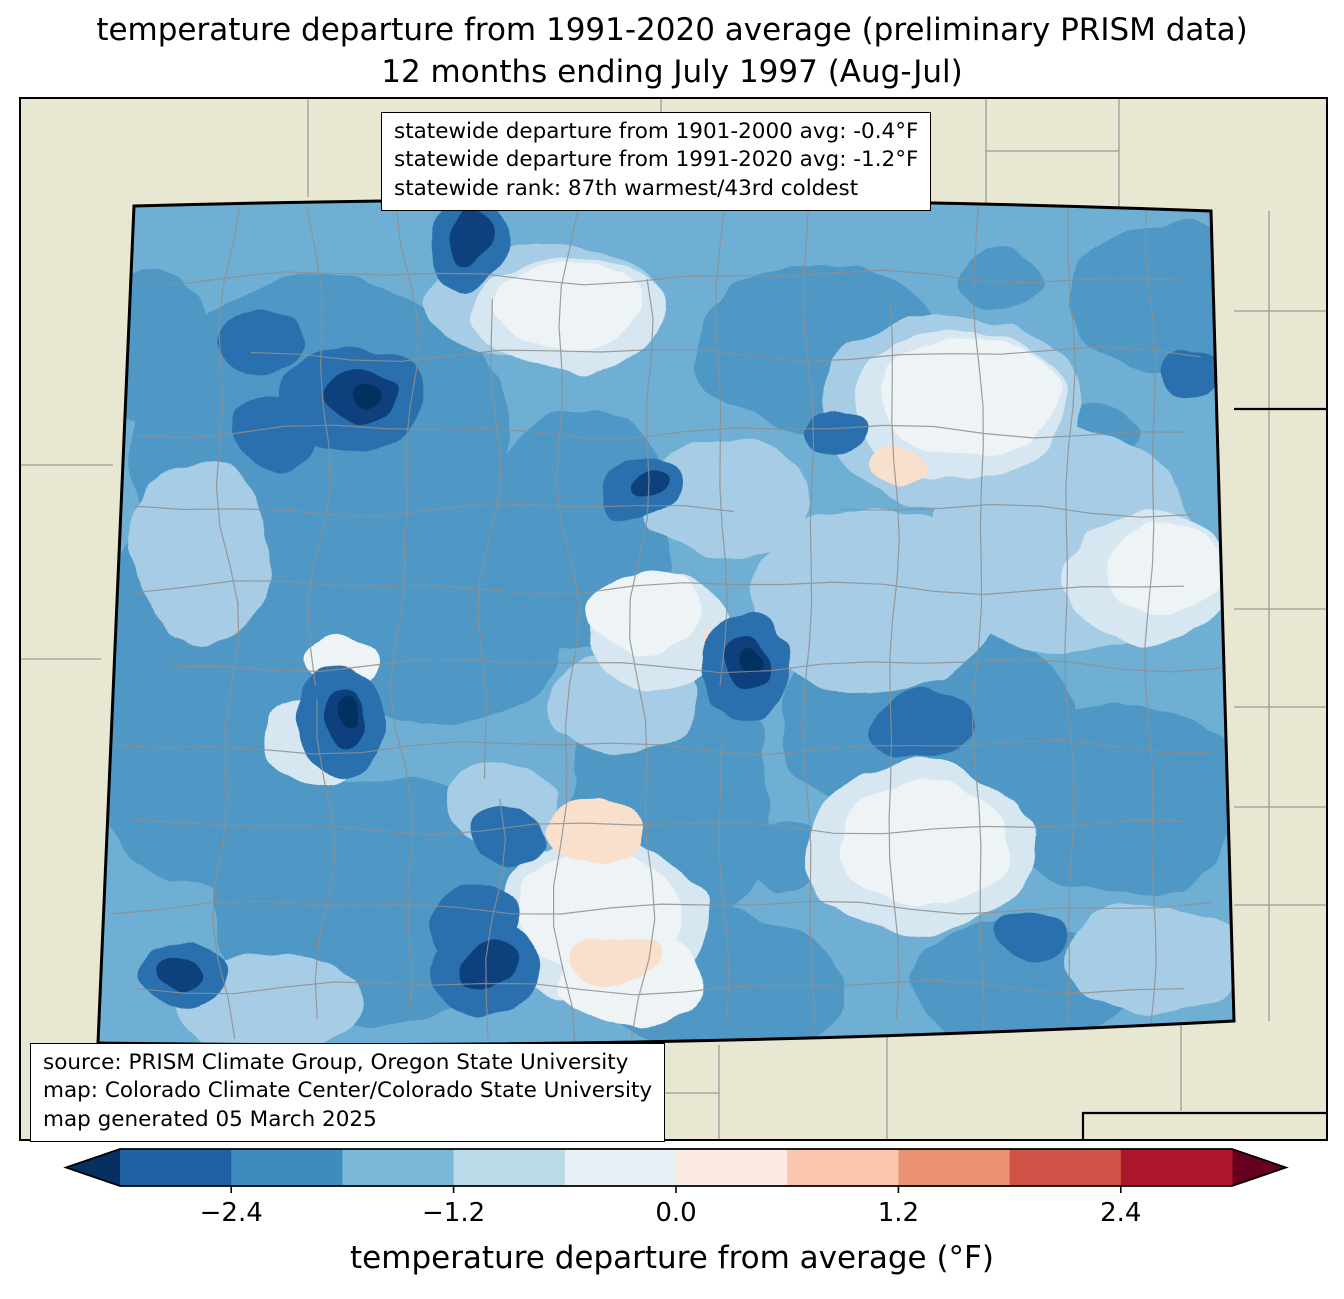 The image size is (1344, 1299). I want to click on colorbar-tick-label: −1.2, so click(454, 1213).